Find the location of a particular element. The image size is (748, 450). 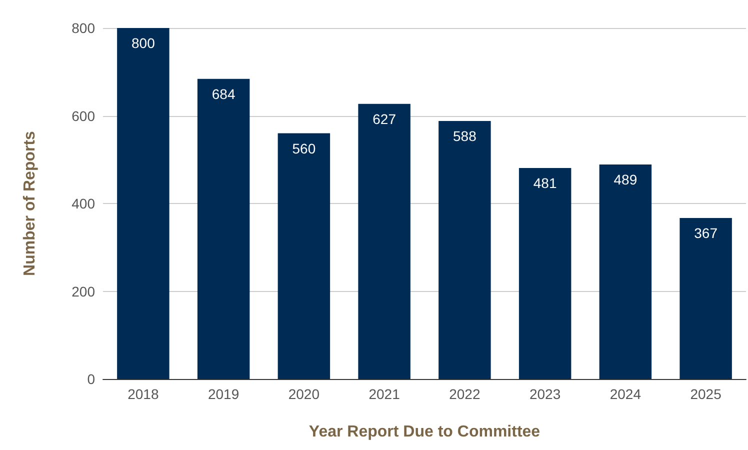

y-axis-title: Number of Reports is located at coordinates (30, 203).